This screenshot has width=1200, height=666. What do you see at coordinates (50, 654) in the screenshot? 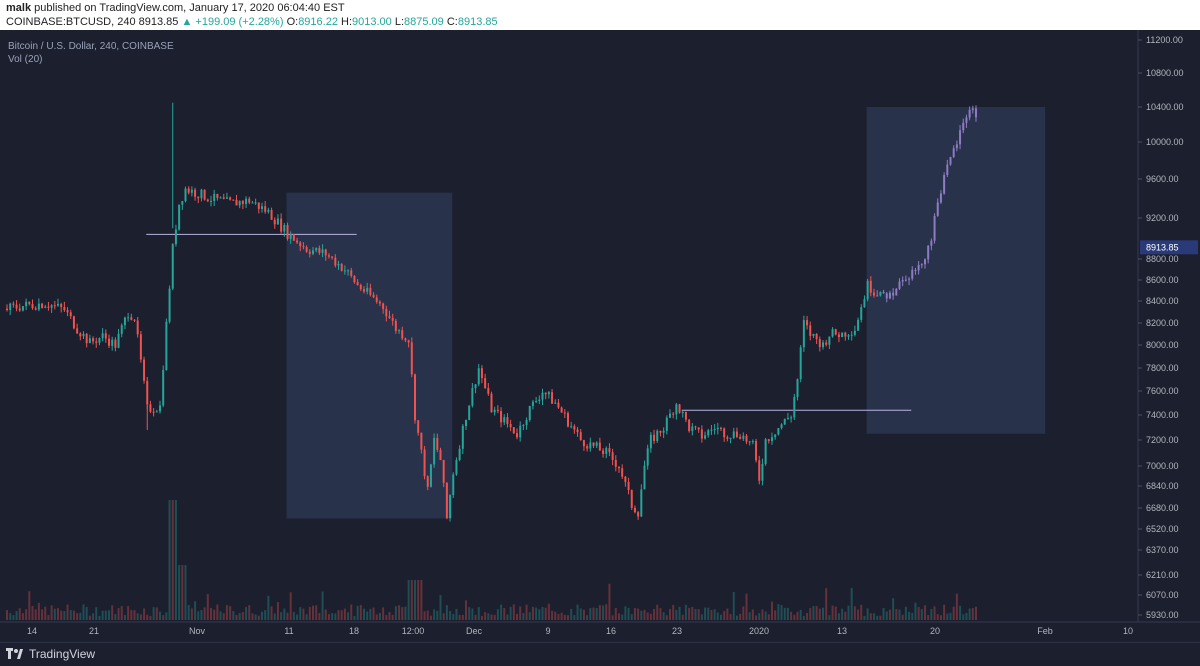
I see `tradingview-logo: TradingView` at bounding box center [50, 654].